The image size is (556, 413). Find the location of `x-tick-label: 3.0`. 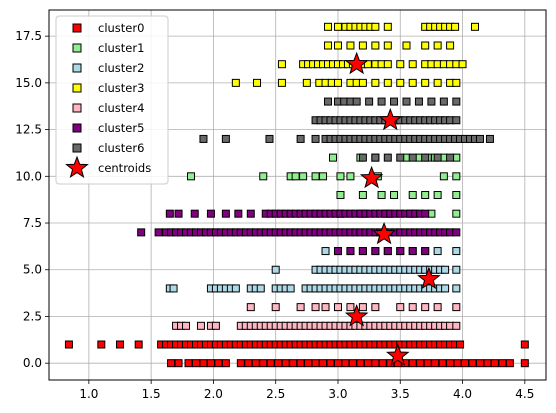

x-tick-label: 3.0 is located at coordinates (337, 394).